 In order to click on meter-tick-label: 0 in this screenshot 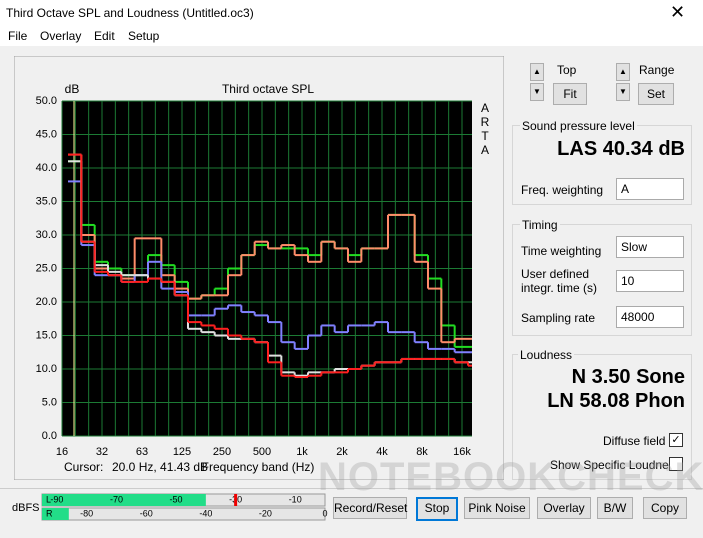, I will do `click(324, 513)`.